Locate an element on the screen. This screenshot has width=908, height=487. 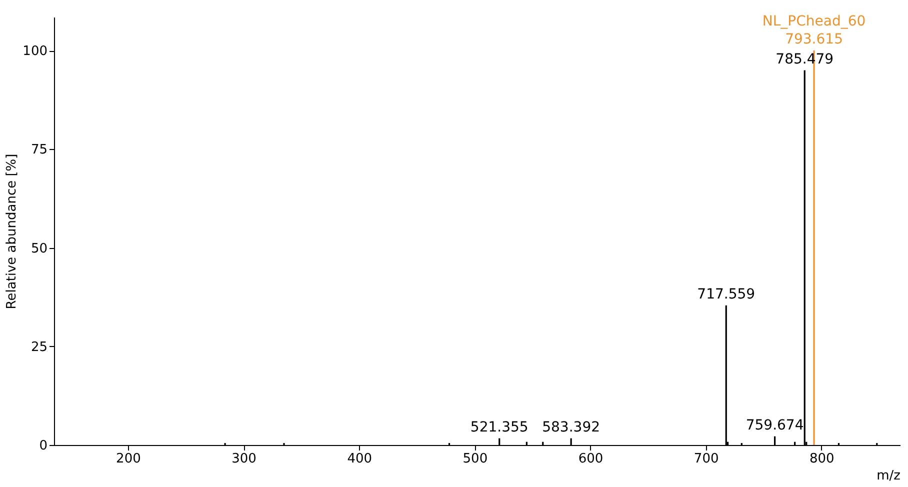
annotation: 793.615 is located at coordinates (814, 40).